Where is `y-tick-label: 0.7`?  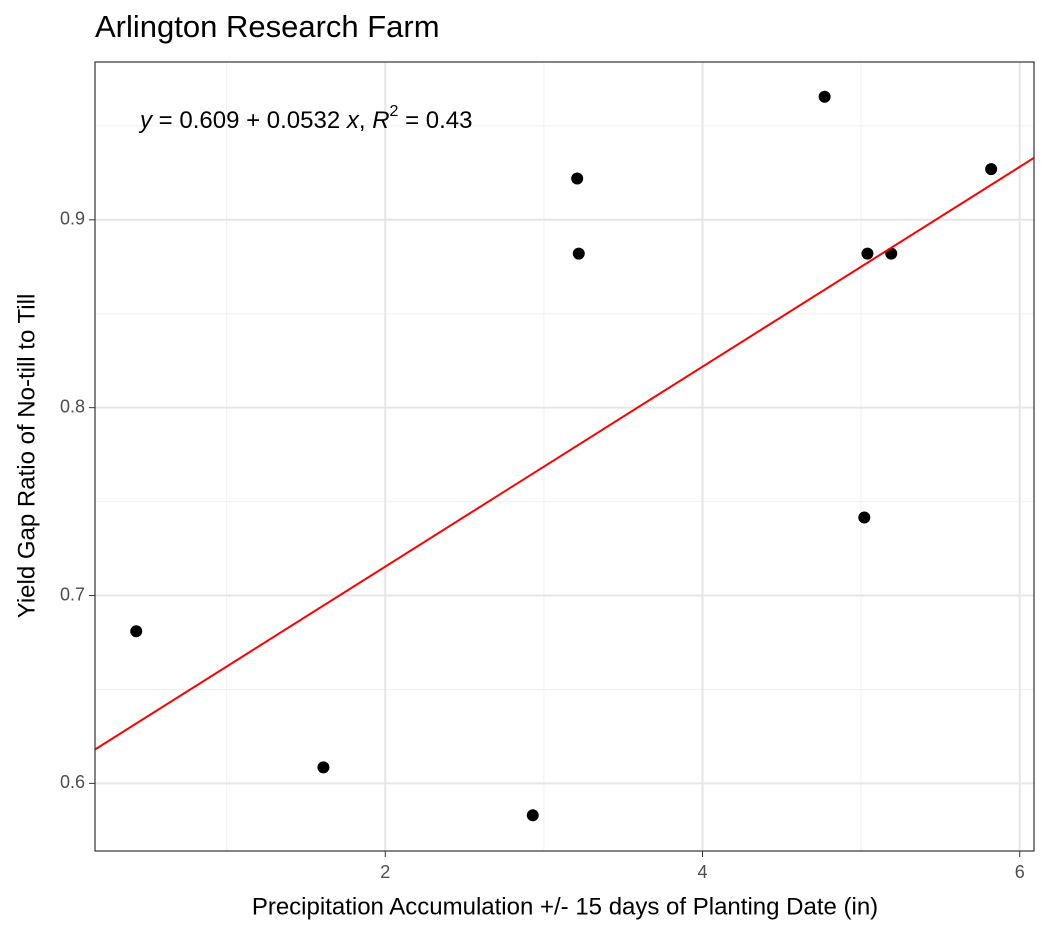
y-tick-label: 0.7 is located at coordinates (72, 594).